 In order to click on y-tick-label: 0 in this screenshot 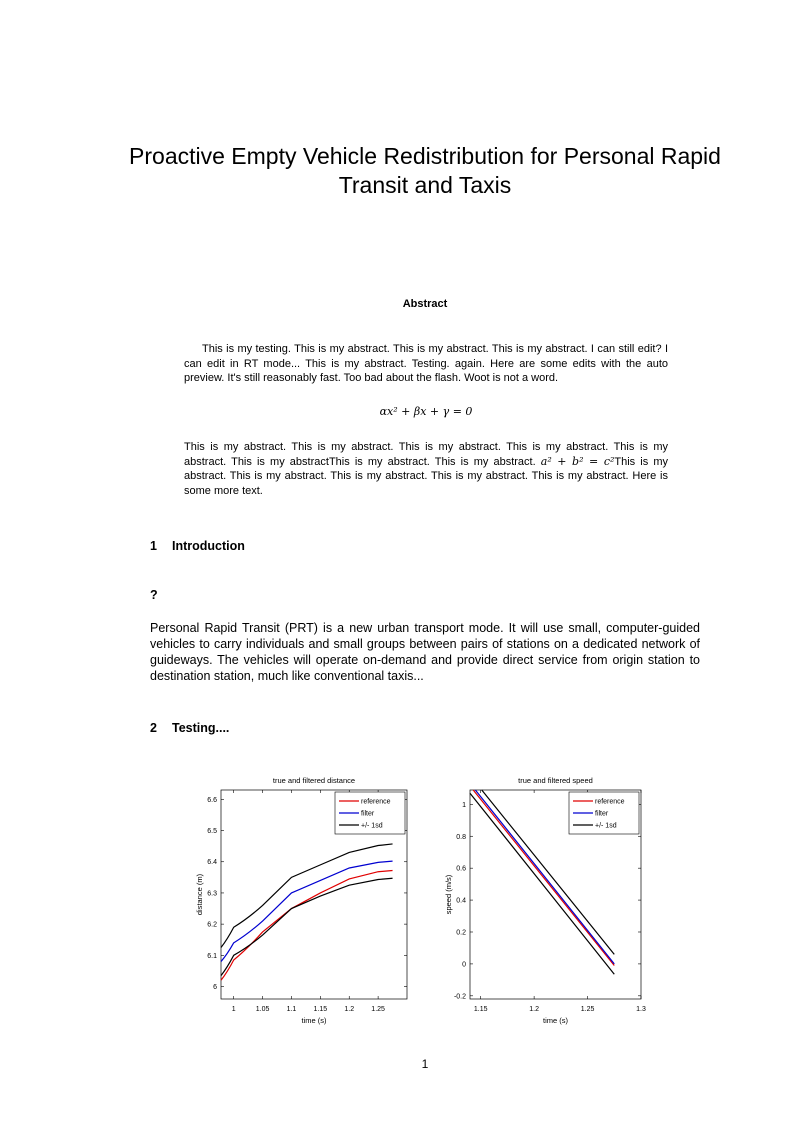, I will do `click(464, 964)`.